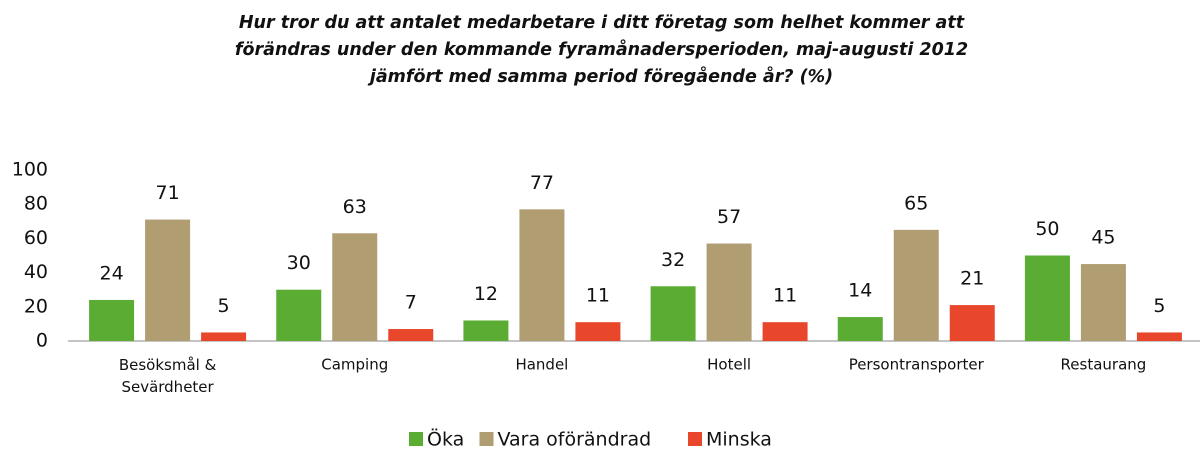 This screenshot has width=1203, height=455. Describe the element at coordinates (36, 238) in the screenshot. I see `y-tick-label: 60` at that location.